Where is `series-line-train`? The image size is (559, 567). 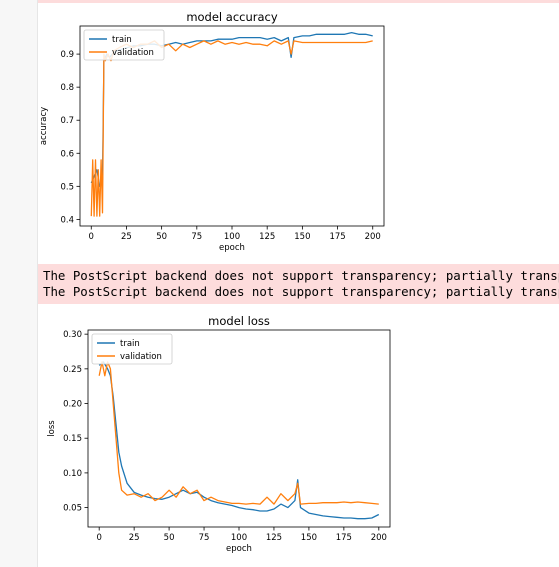
series-line-train is located at coordinates (239, 440).